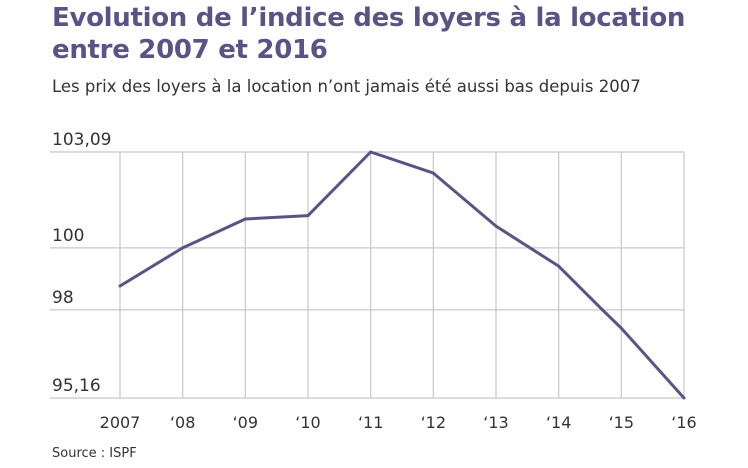  What do you see at coordinates (621, 422) in the screenshot?
I see `x-tick-label: ‘15` at bounding box center [621, 422].